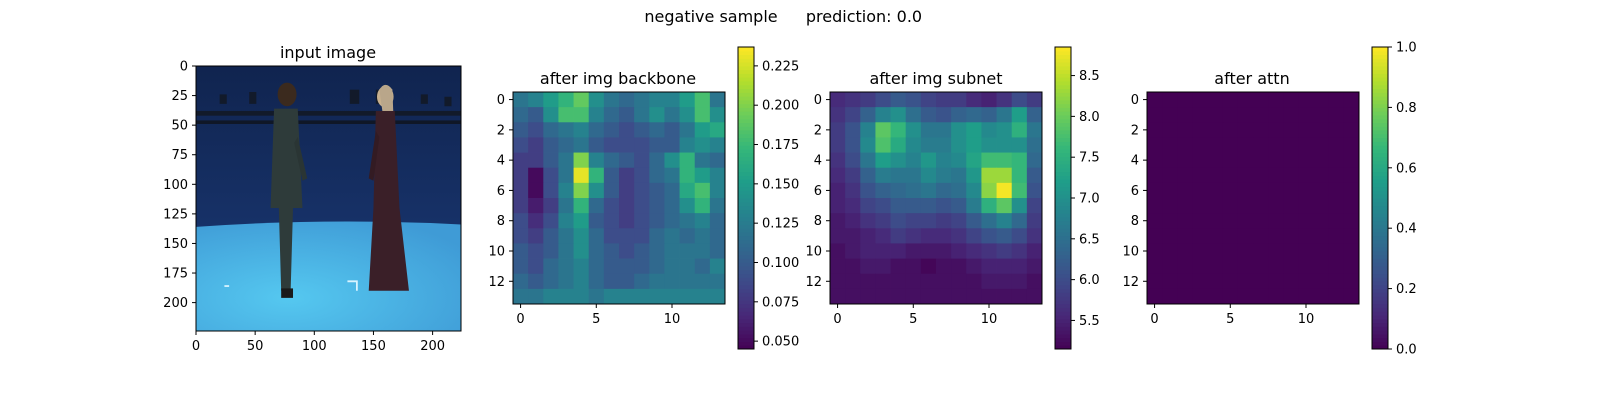 Image resolution: width=1600 pixels, height=400 pixels. What do you see at coordinates (289, 190) in the screenshot?
I see `left-person` at bounding box center [289, 190].